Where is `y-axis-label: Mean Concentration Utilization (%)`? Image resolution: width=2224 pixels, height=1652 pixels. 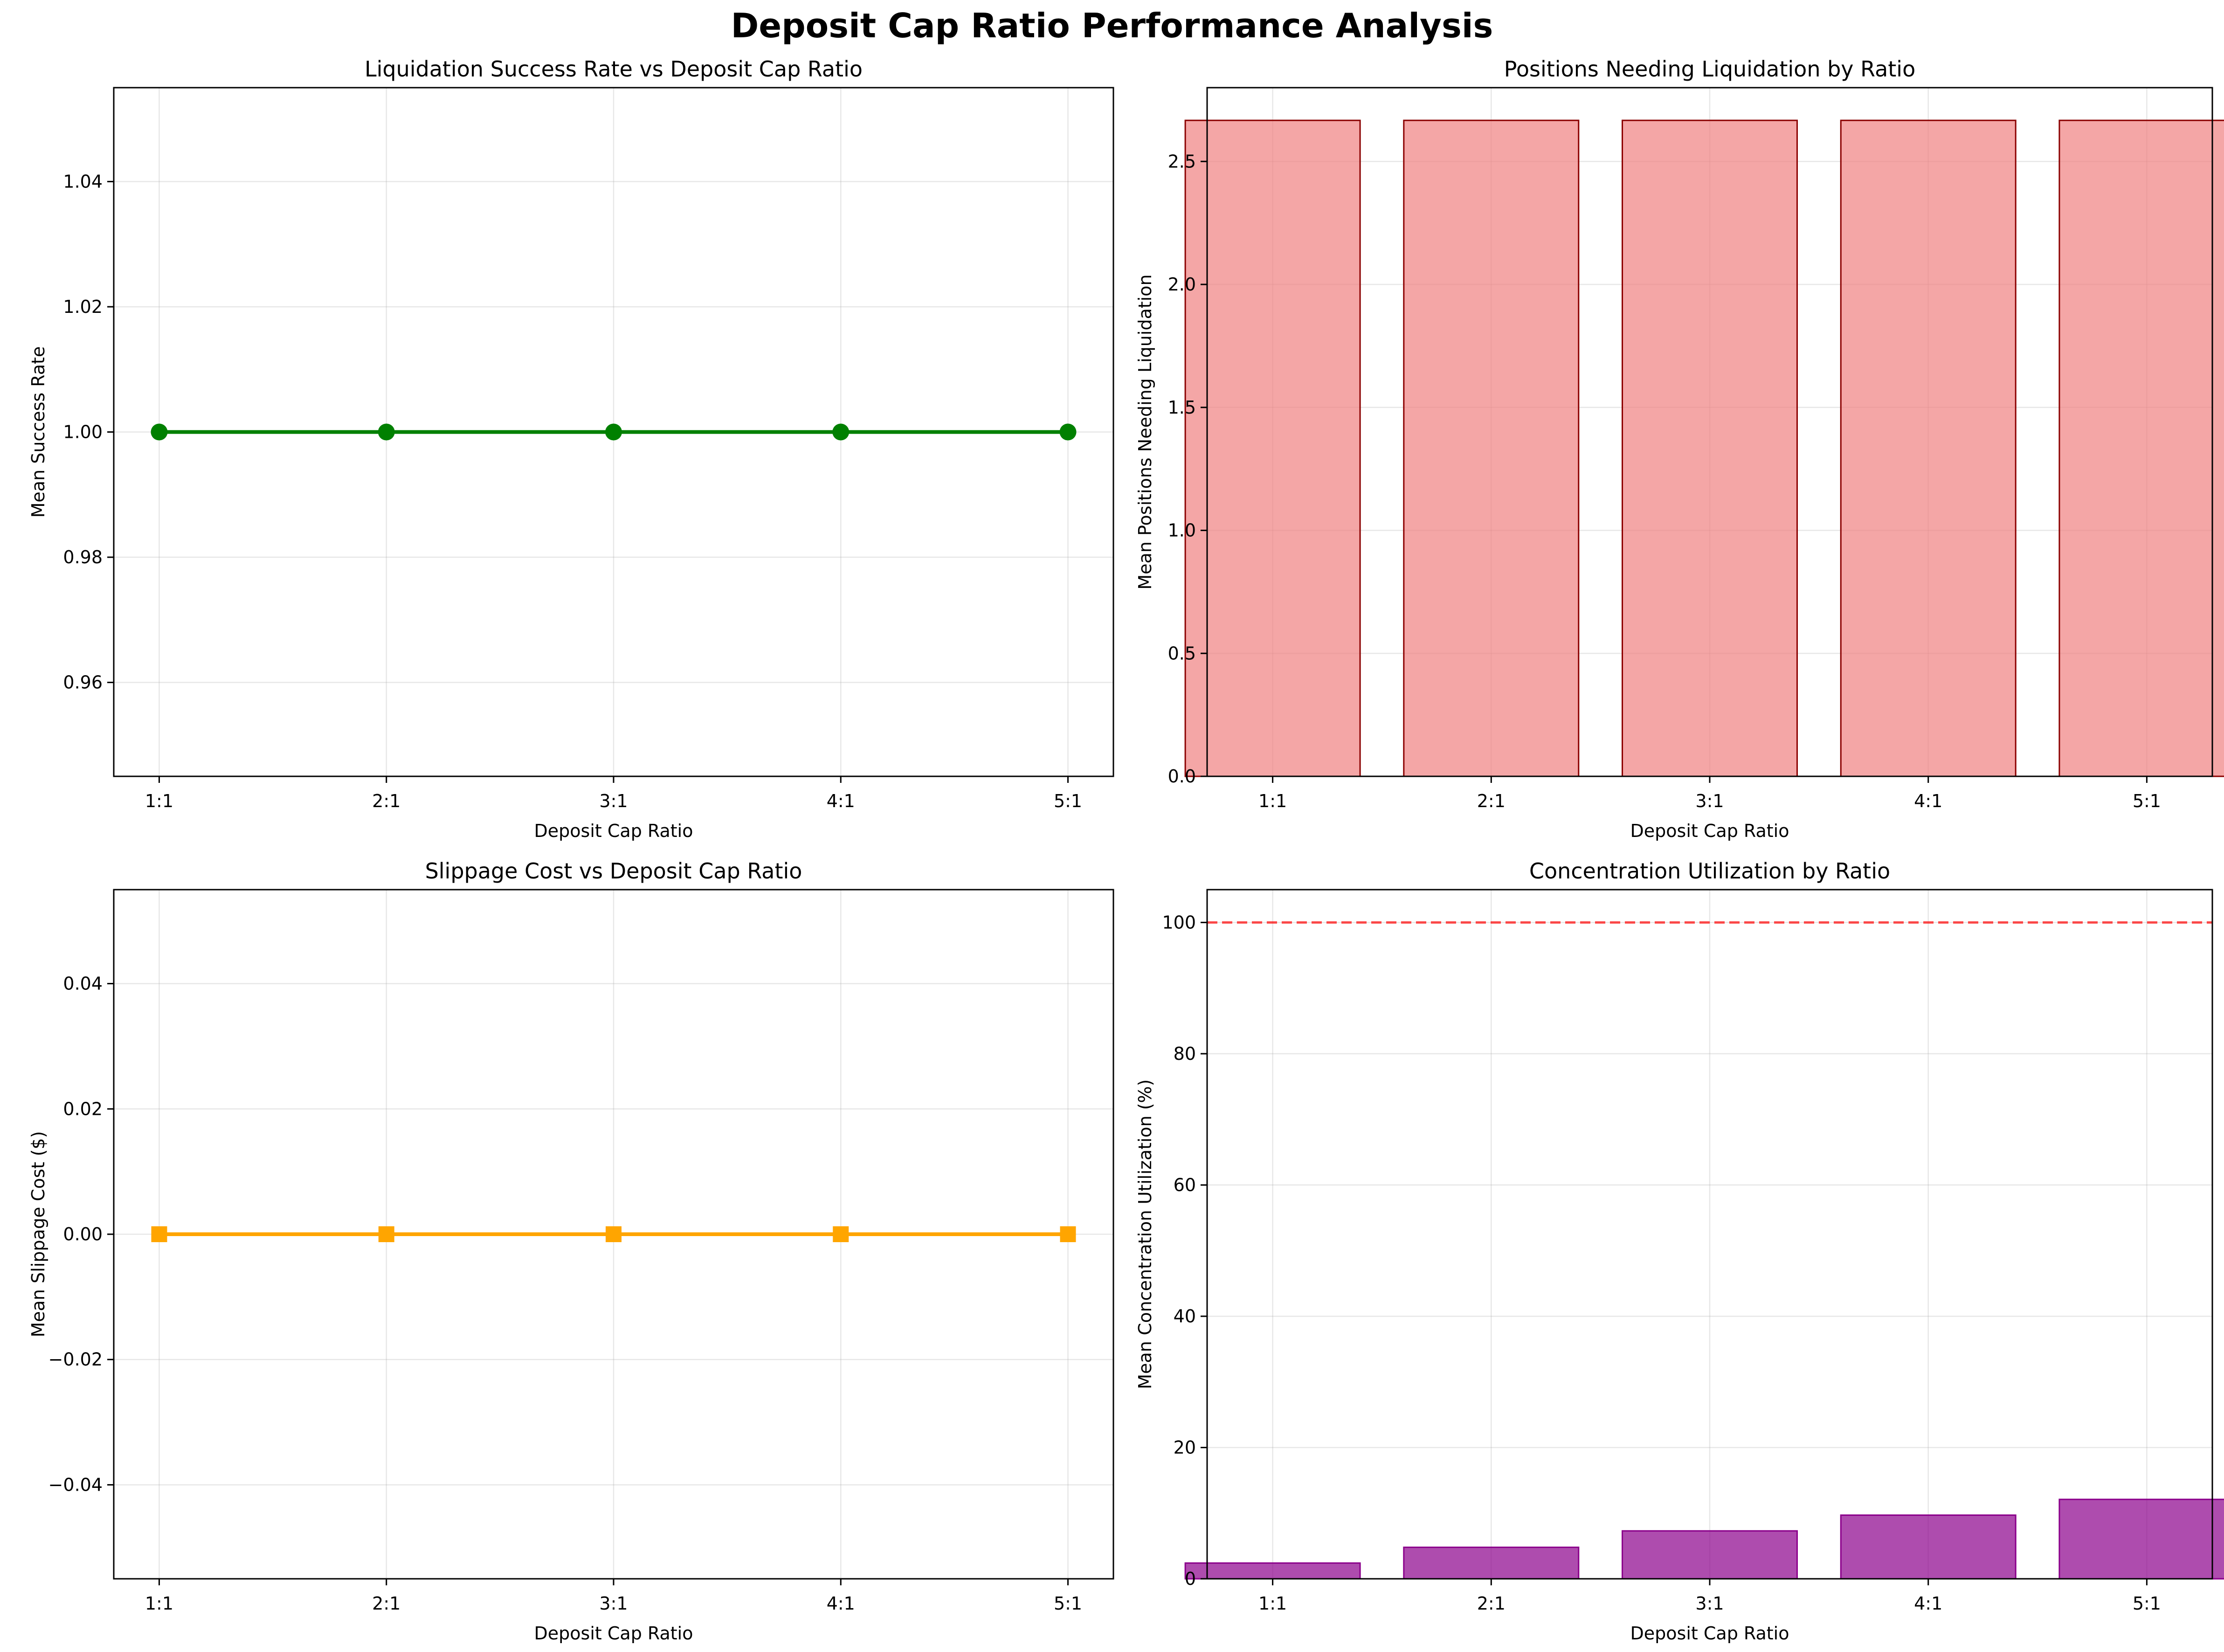
y-axis-label: Mean Concentration Utilization (%) is located at coordinates (1145, 1234).